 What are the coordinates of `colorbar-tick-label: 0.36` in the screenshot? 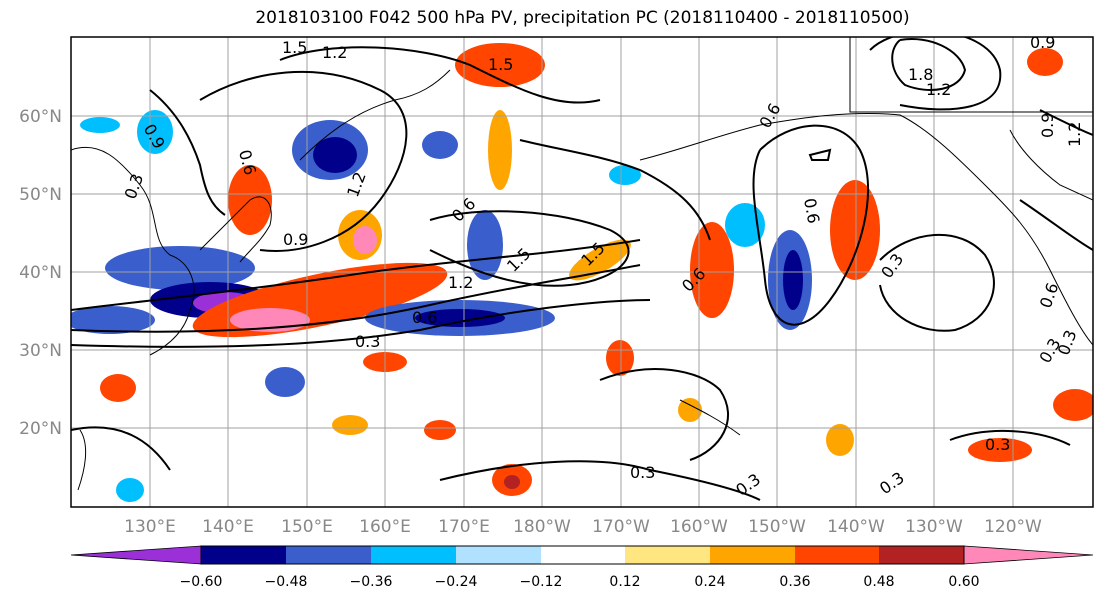 It's located at (794, 582).